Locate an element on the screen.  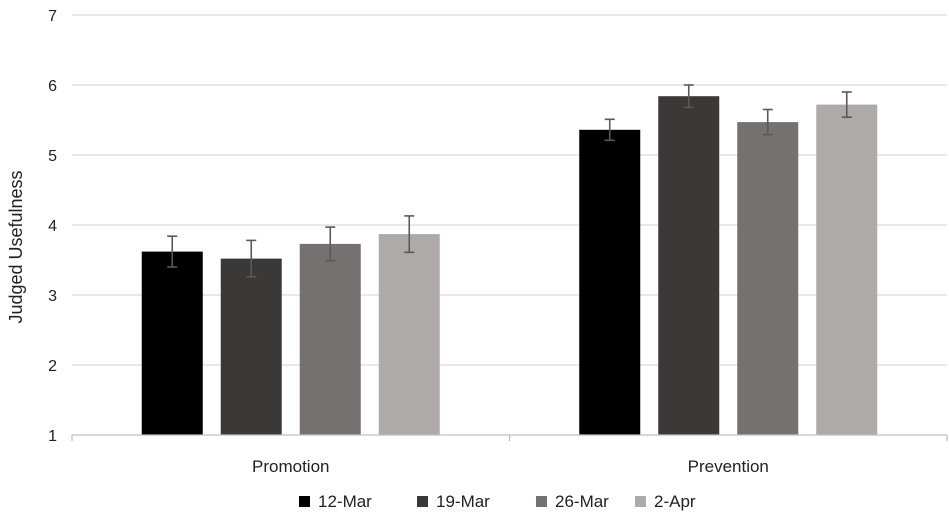
y-axis-title: Judged Usefulness is located at coordinates (16, 246).